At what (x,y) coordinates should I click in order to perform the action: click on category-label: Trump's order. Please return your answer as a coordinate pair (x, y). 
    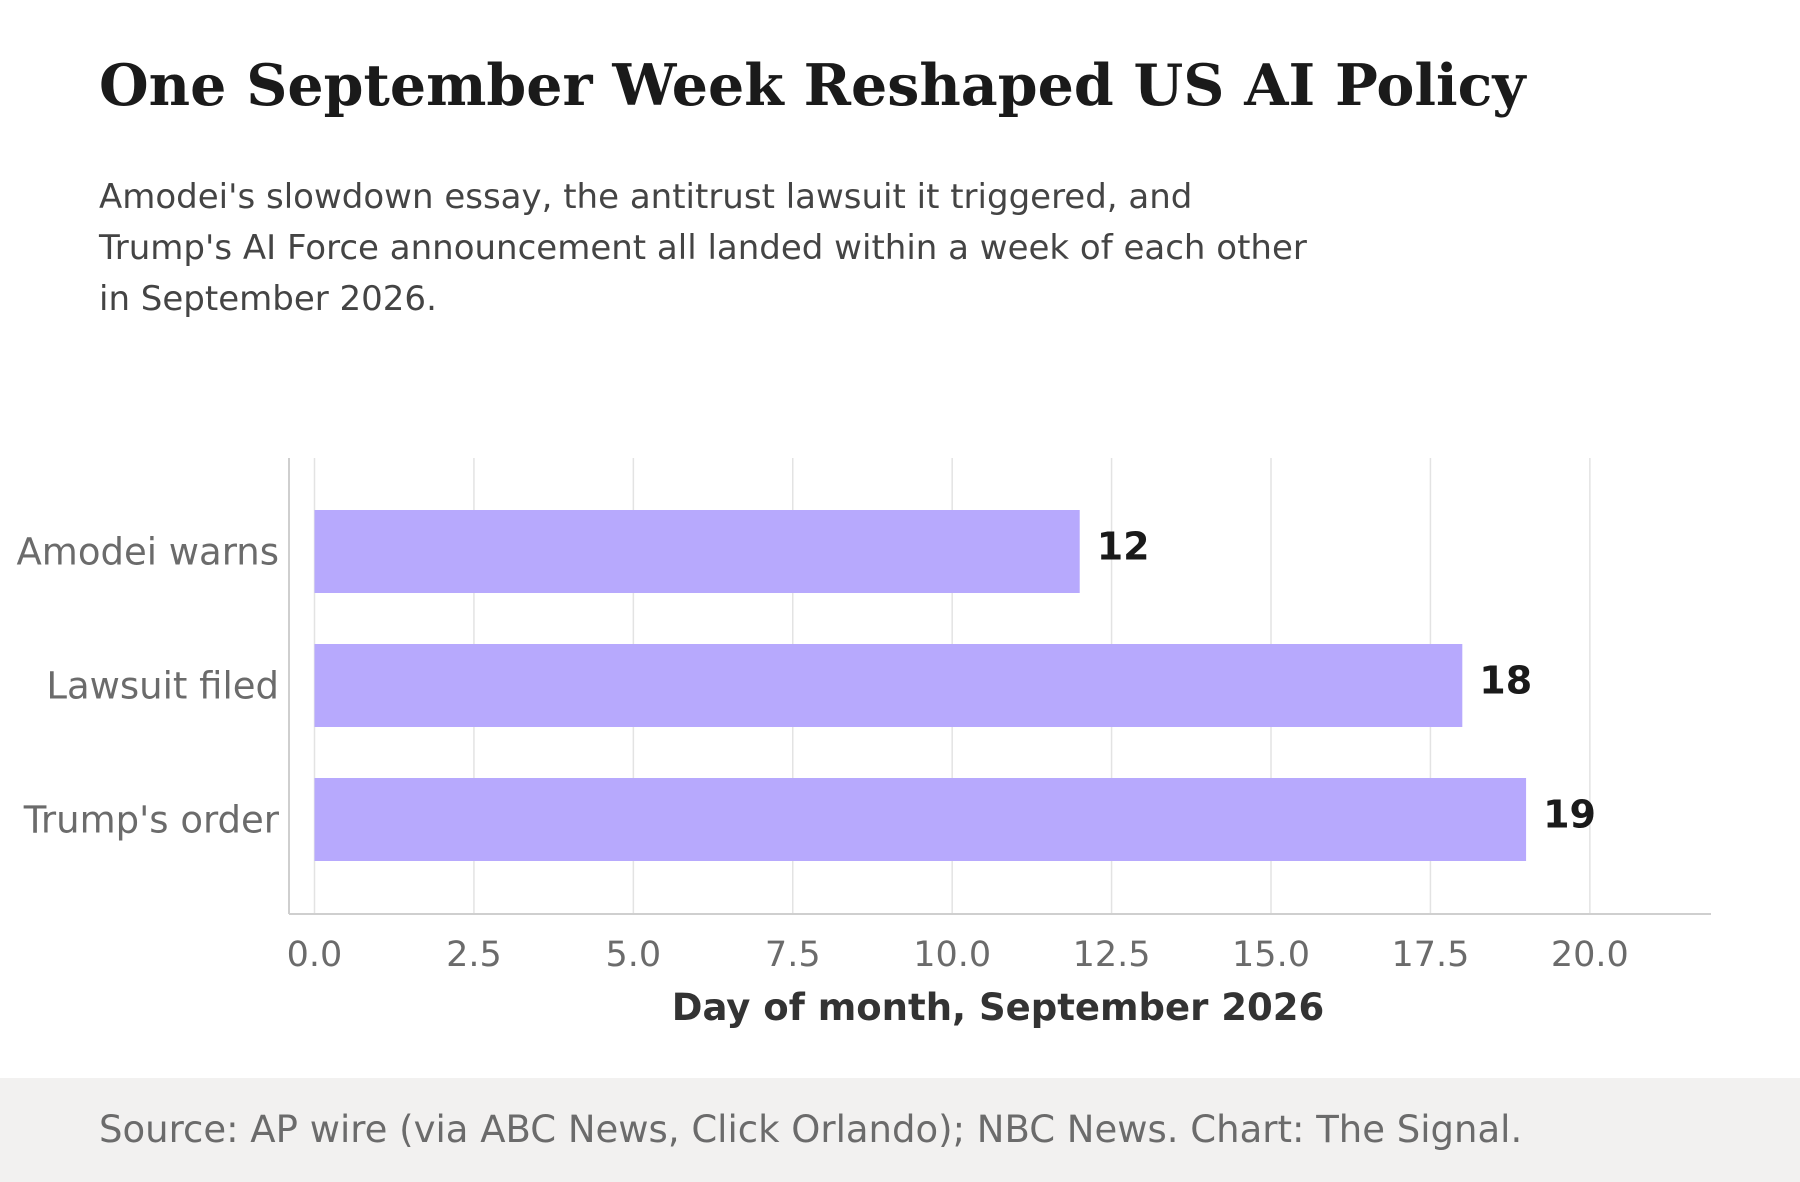
    Looking at the image, I should click on (151, 820).